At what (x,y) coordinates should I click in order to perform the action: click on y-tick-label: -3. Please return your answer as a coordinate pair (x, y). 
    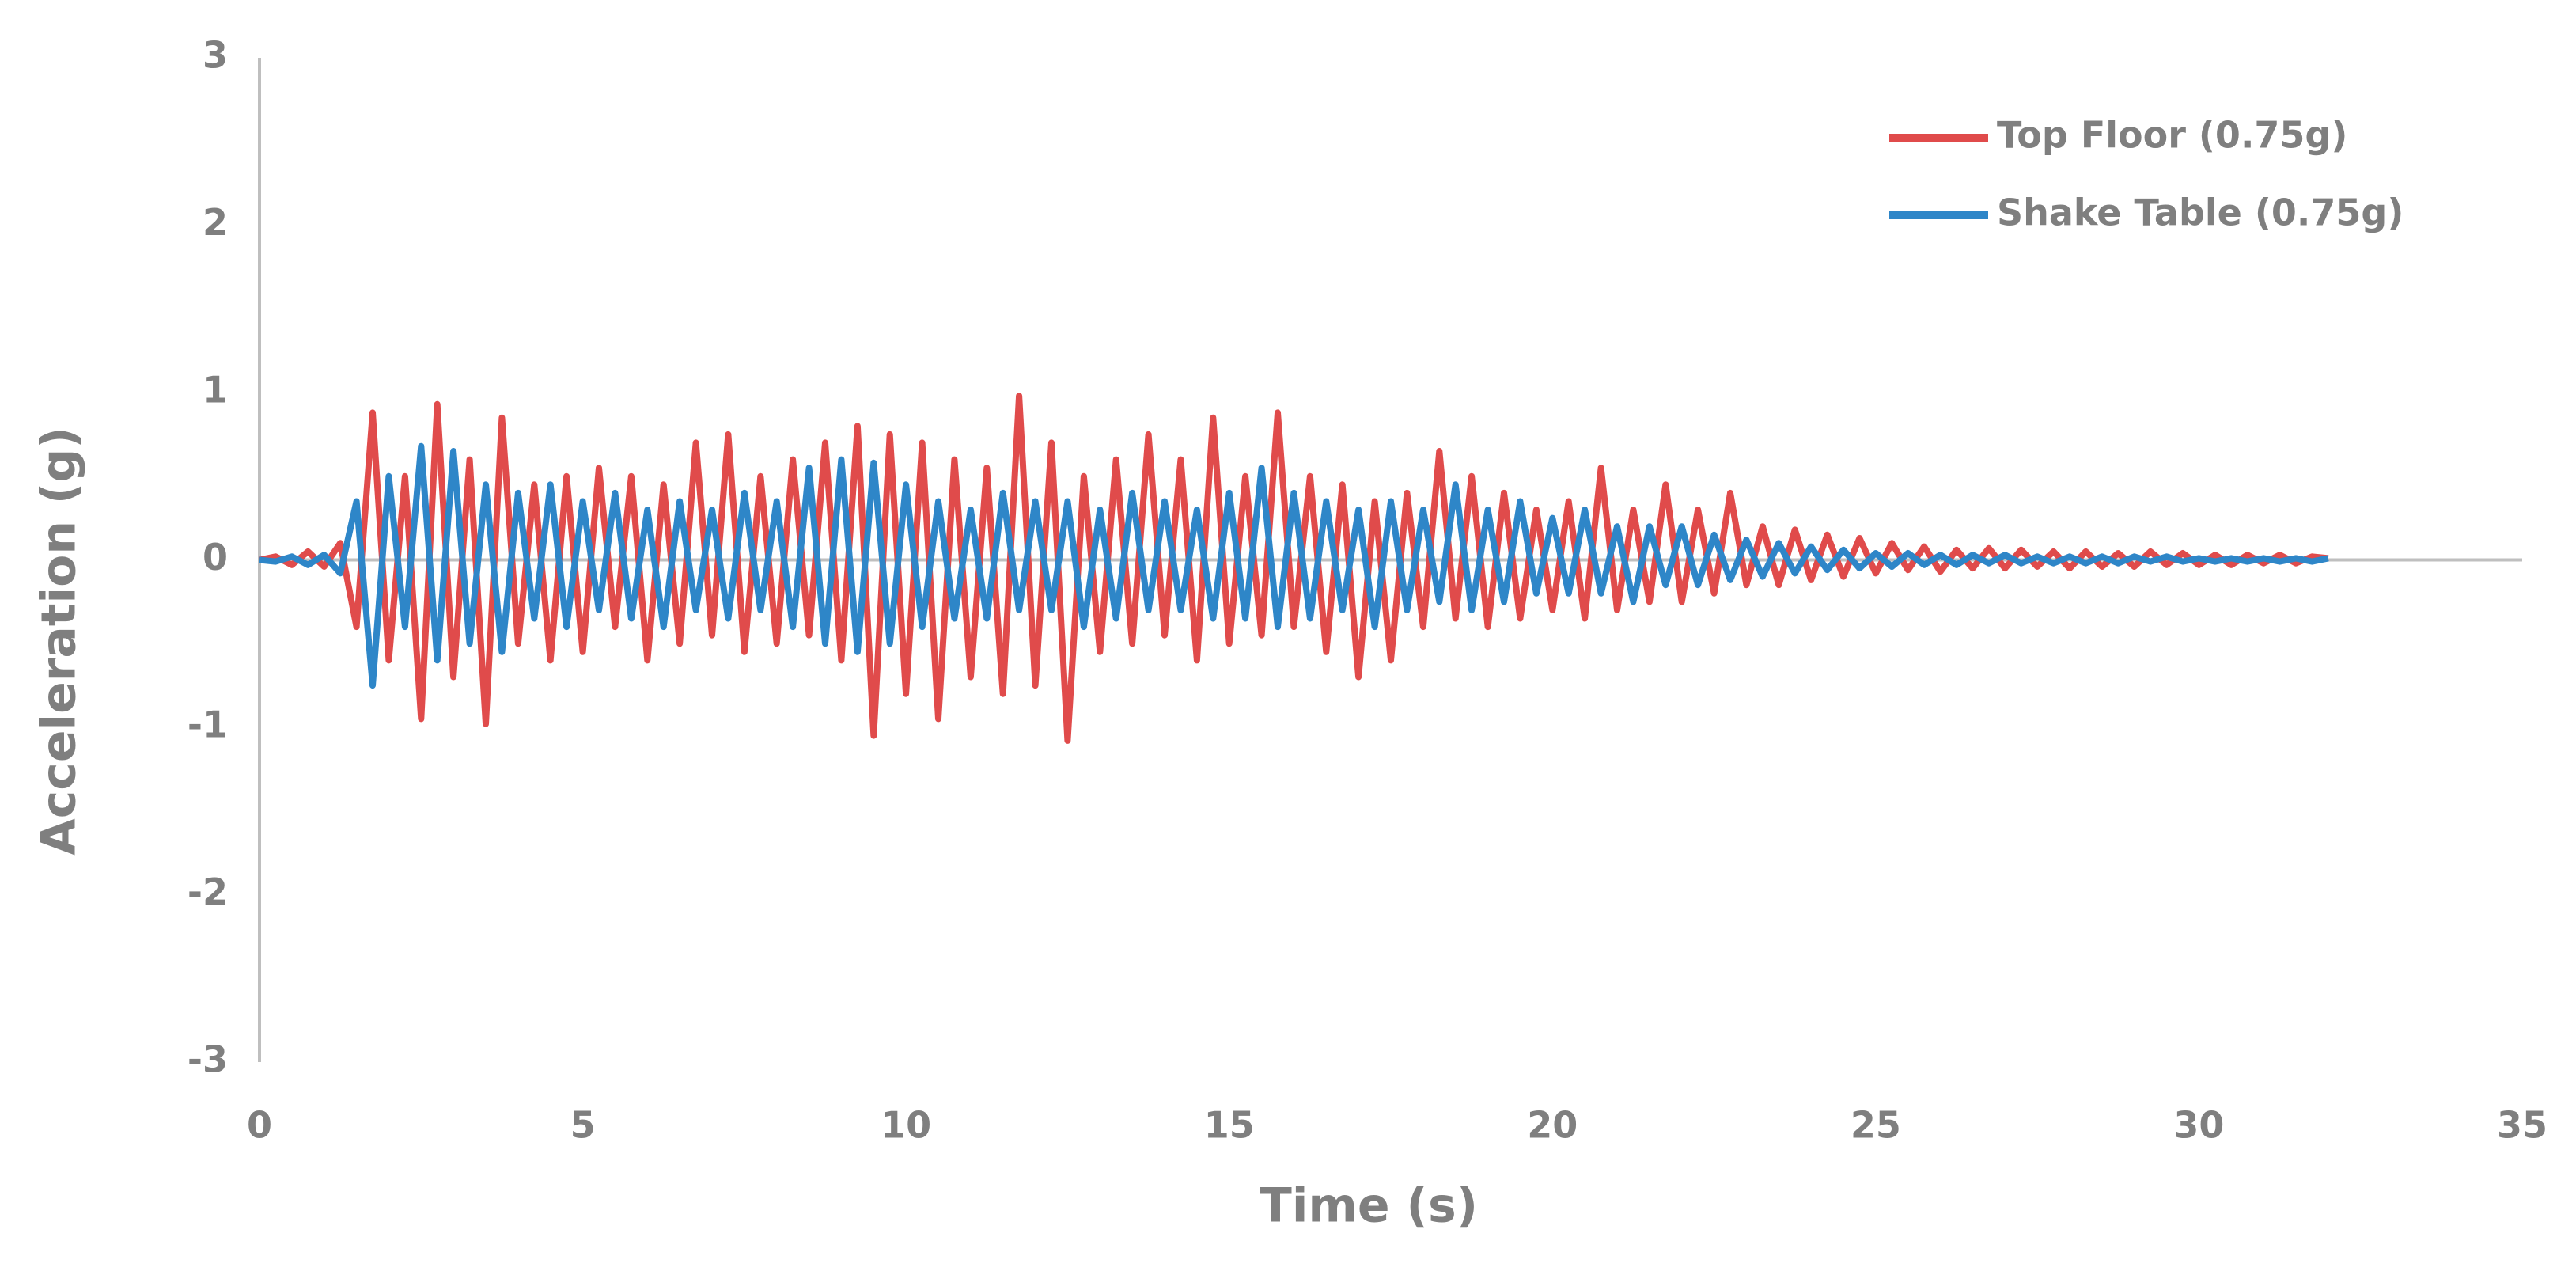
    Looking at the image, I should click on (208, 1059).